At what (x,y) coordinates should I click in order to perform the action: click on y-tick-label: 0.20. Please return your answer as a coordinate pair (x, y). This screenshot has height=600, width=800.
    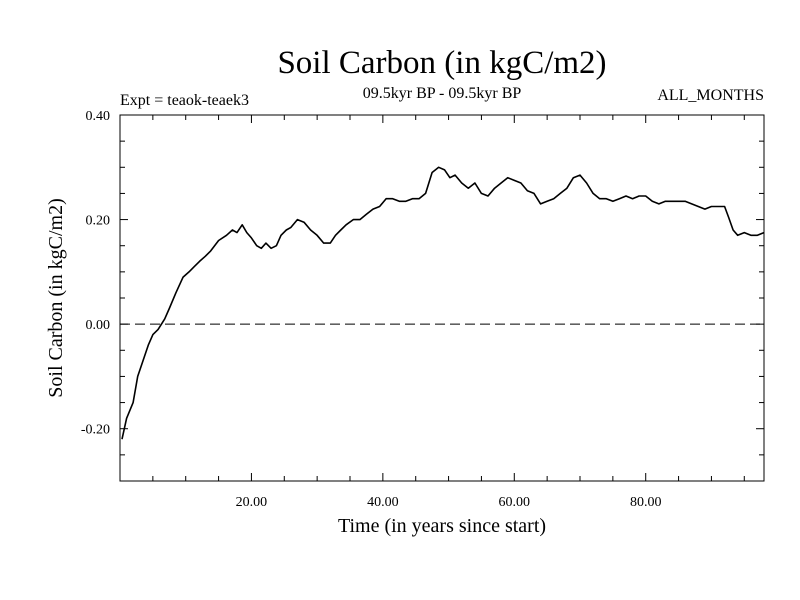
    Looking at the image, I should click on (98, 221).